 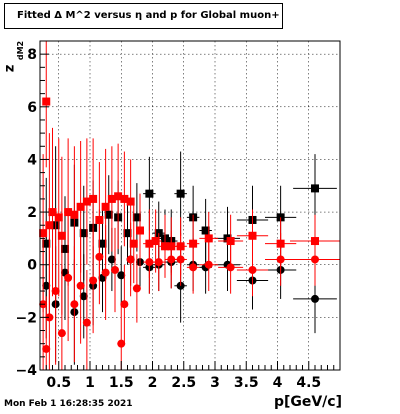 I want to click on y-tick-label: 8, so click(x=32, y=55).